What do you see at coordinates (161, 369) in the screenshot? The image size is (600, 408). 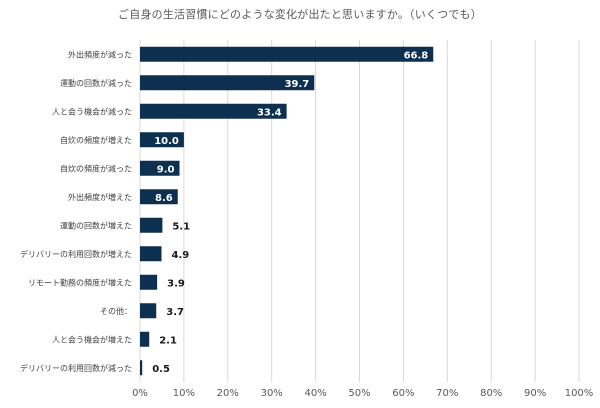 I see `value-label: 0.5` at bounding box center [161, 369].